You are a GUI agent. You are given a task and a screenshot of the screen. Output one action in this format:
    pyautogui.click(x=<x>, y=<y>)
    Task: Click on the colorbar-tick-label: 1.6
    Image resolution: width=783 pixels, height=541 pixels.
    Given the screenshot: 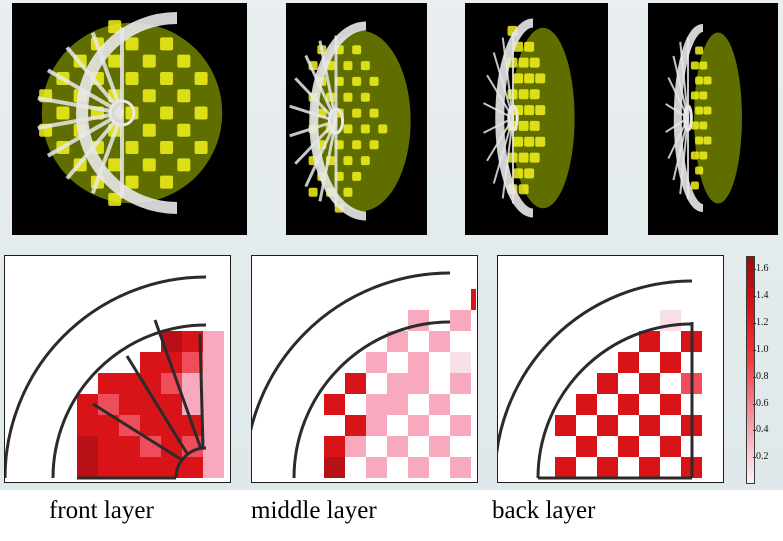 What is the action you would take?
    pyautogui.click(x=761, y=269)
    